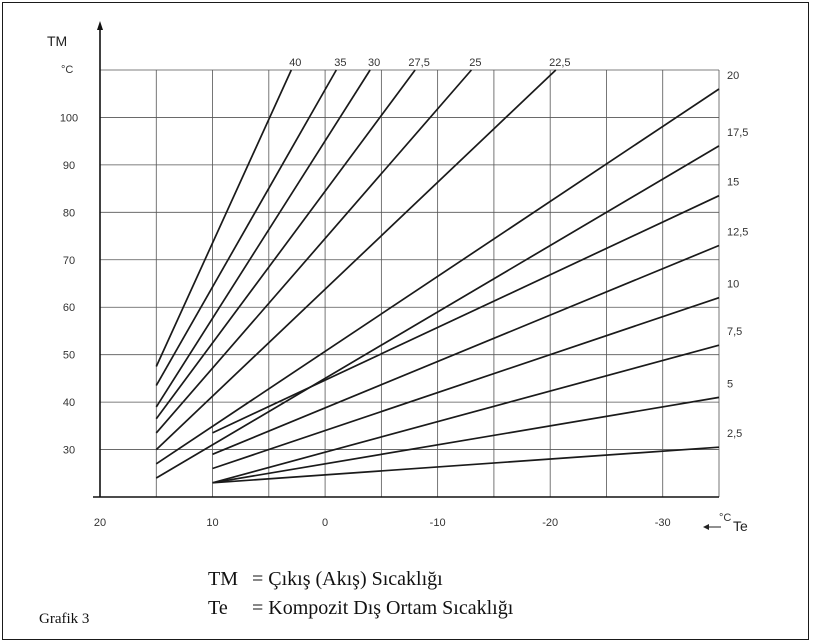  I want to click on curve-label: 22,5, so click(559, 63).